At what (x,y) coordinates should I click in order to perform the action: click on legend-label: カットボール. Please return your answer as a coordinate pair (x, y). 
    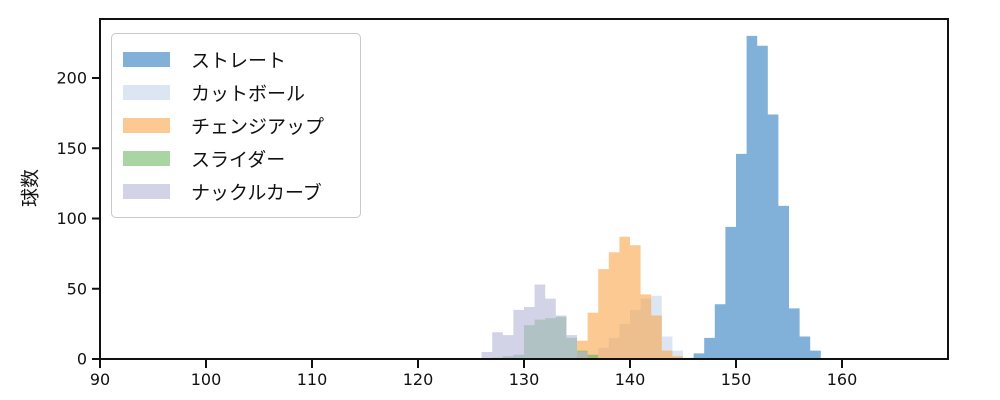
    Looking at the image, I should click on (248, 94).